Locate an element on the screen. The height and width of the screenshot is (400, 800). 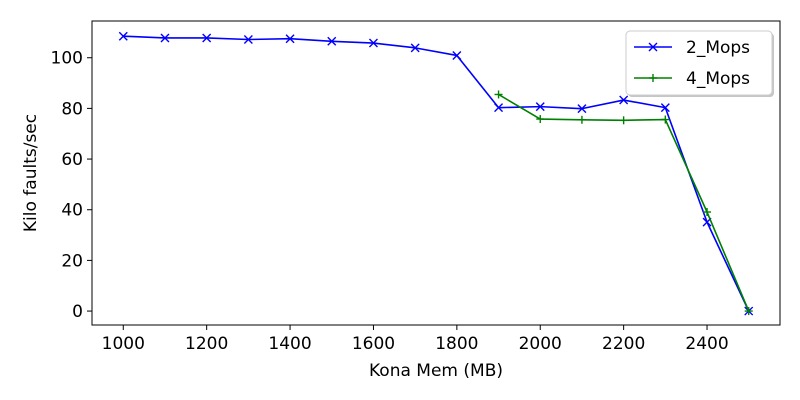
legend-item-4-mops: 4_Mops is located at coordinates (692, 79).